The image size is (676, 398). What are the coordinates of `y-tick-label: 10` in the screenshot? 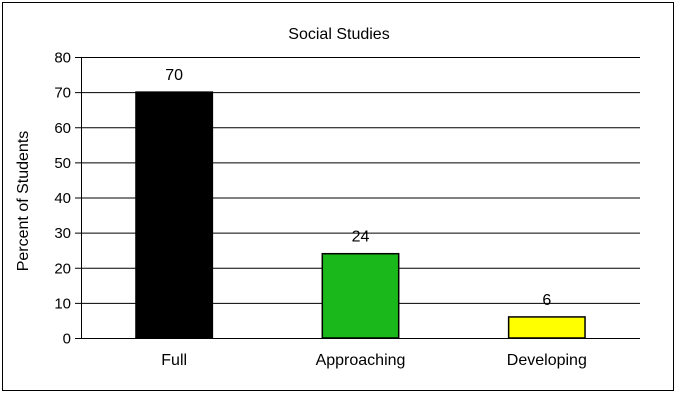 It's located at (62, 303).